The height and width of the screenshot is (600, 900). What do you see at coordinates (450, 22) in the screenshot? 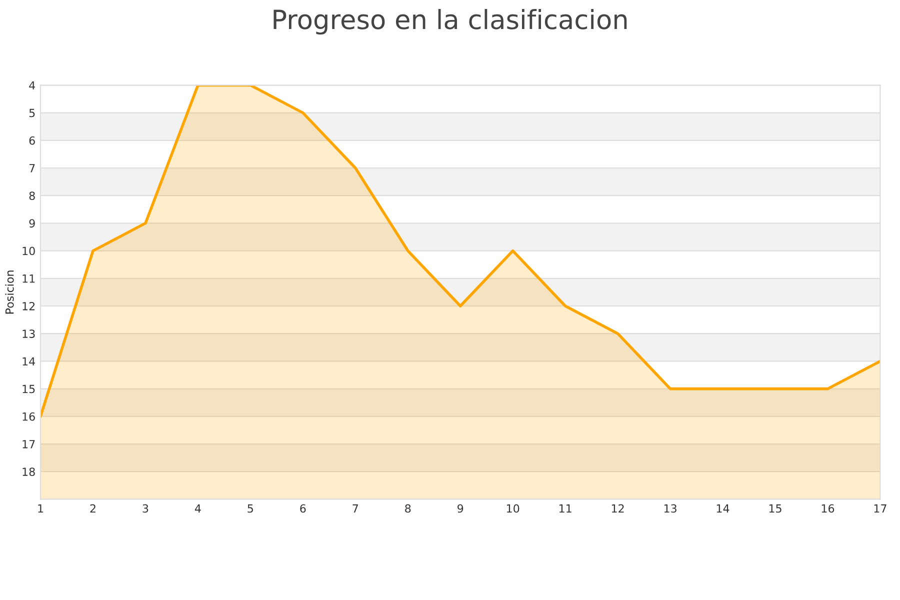
I see `chart-title: Progreso en la clasificacion` at bounding box center [450, 22].